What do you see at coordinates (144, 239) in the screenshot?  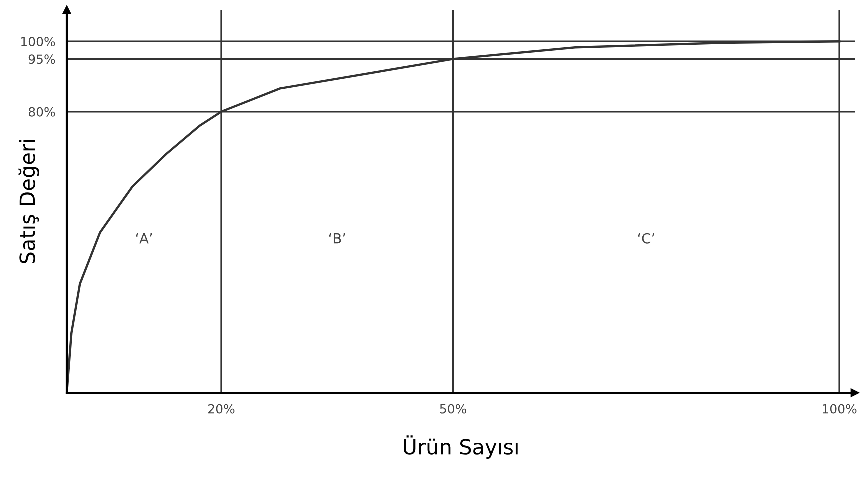 I see `annotation: ‘A’` at bounding box center [144, 239].